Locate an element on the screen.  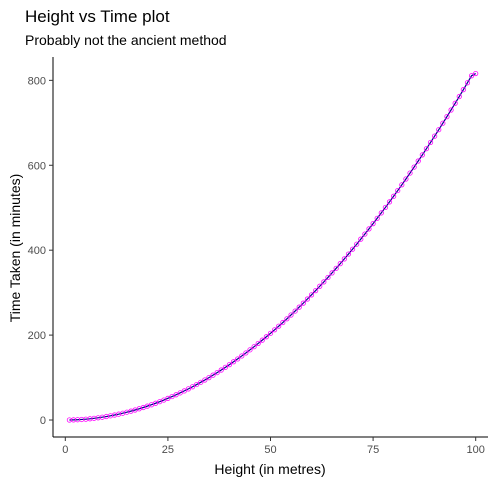
chart-subtitle: Probably not the ancient method is located at coordinates (126, 40).